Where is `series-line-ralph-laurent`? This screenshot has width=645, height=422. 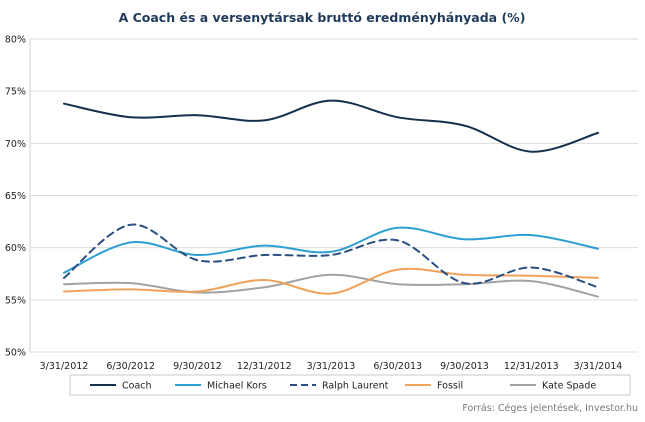
series-line-ralph-laurent is located at coordinates (331, 256).